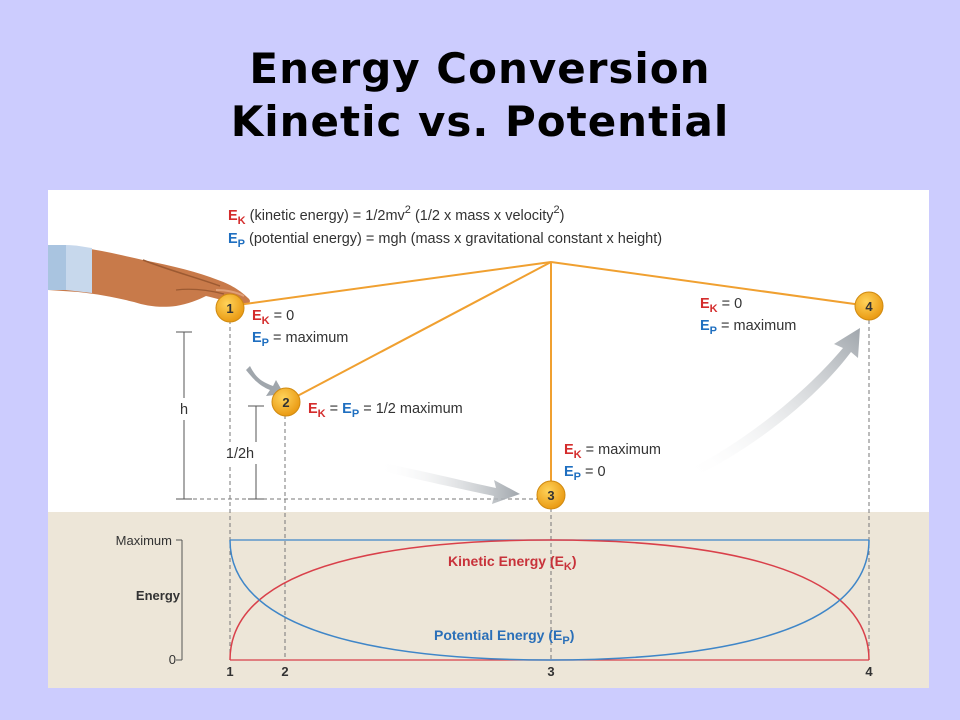 This screenshot has width=960, height=720. What do you see at coordinates (748, 316) in the screenshot?
I see `position-4-labels: EK = 0 EP = maximum` at bounding box center [748, 316].